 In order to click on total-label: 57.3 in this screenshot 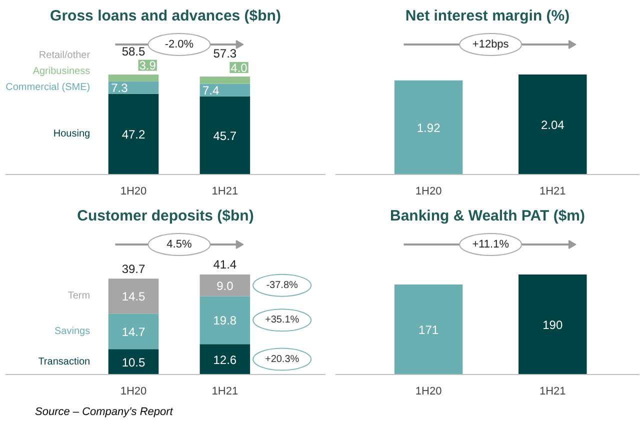, I will do `click(225, 53)`.